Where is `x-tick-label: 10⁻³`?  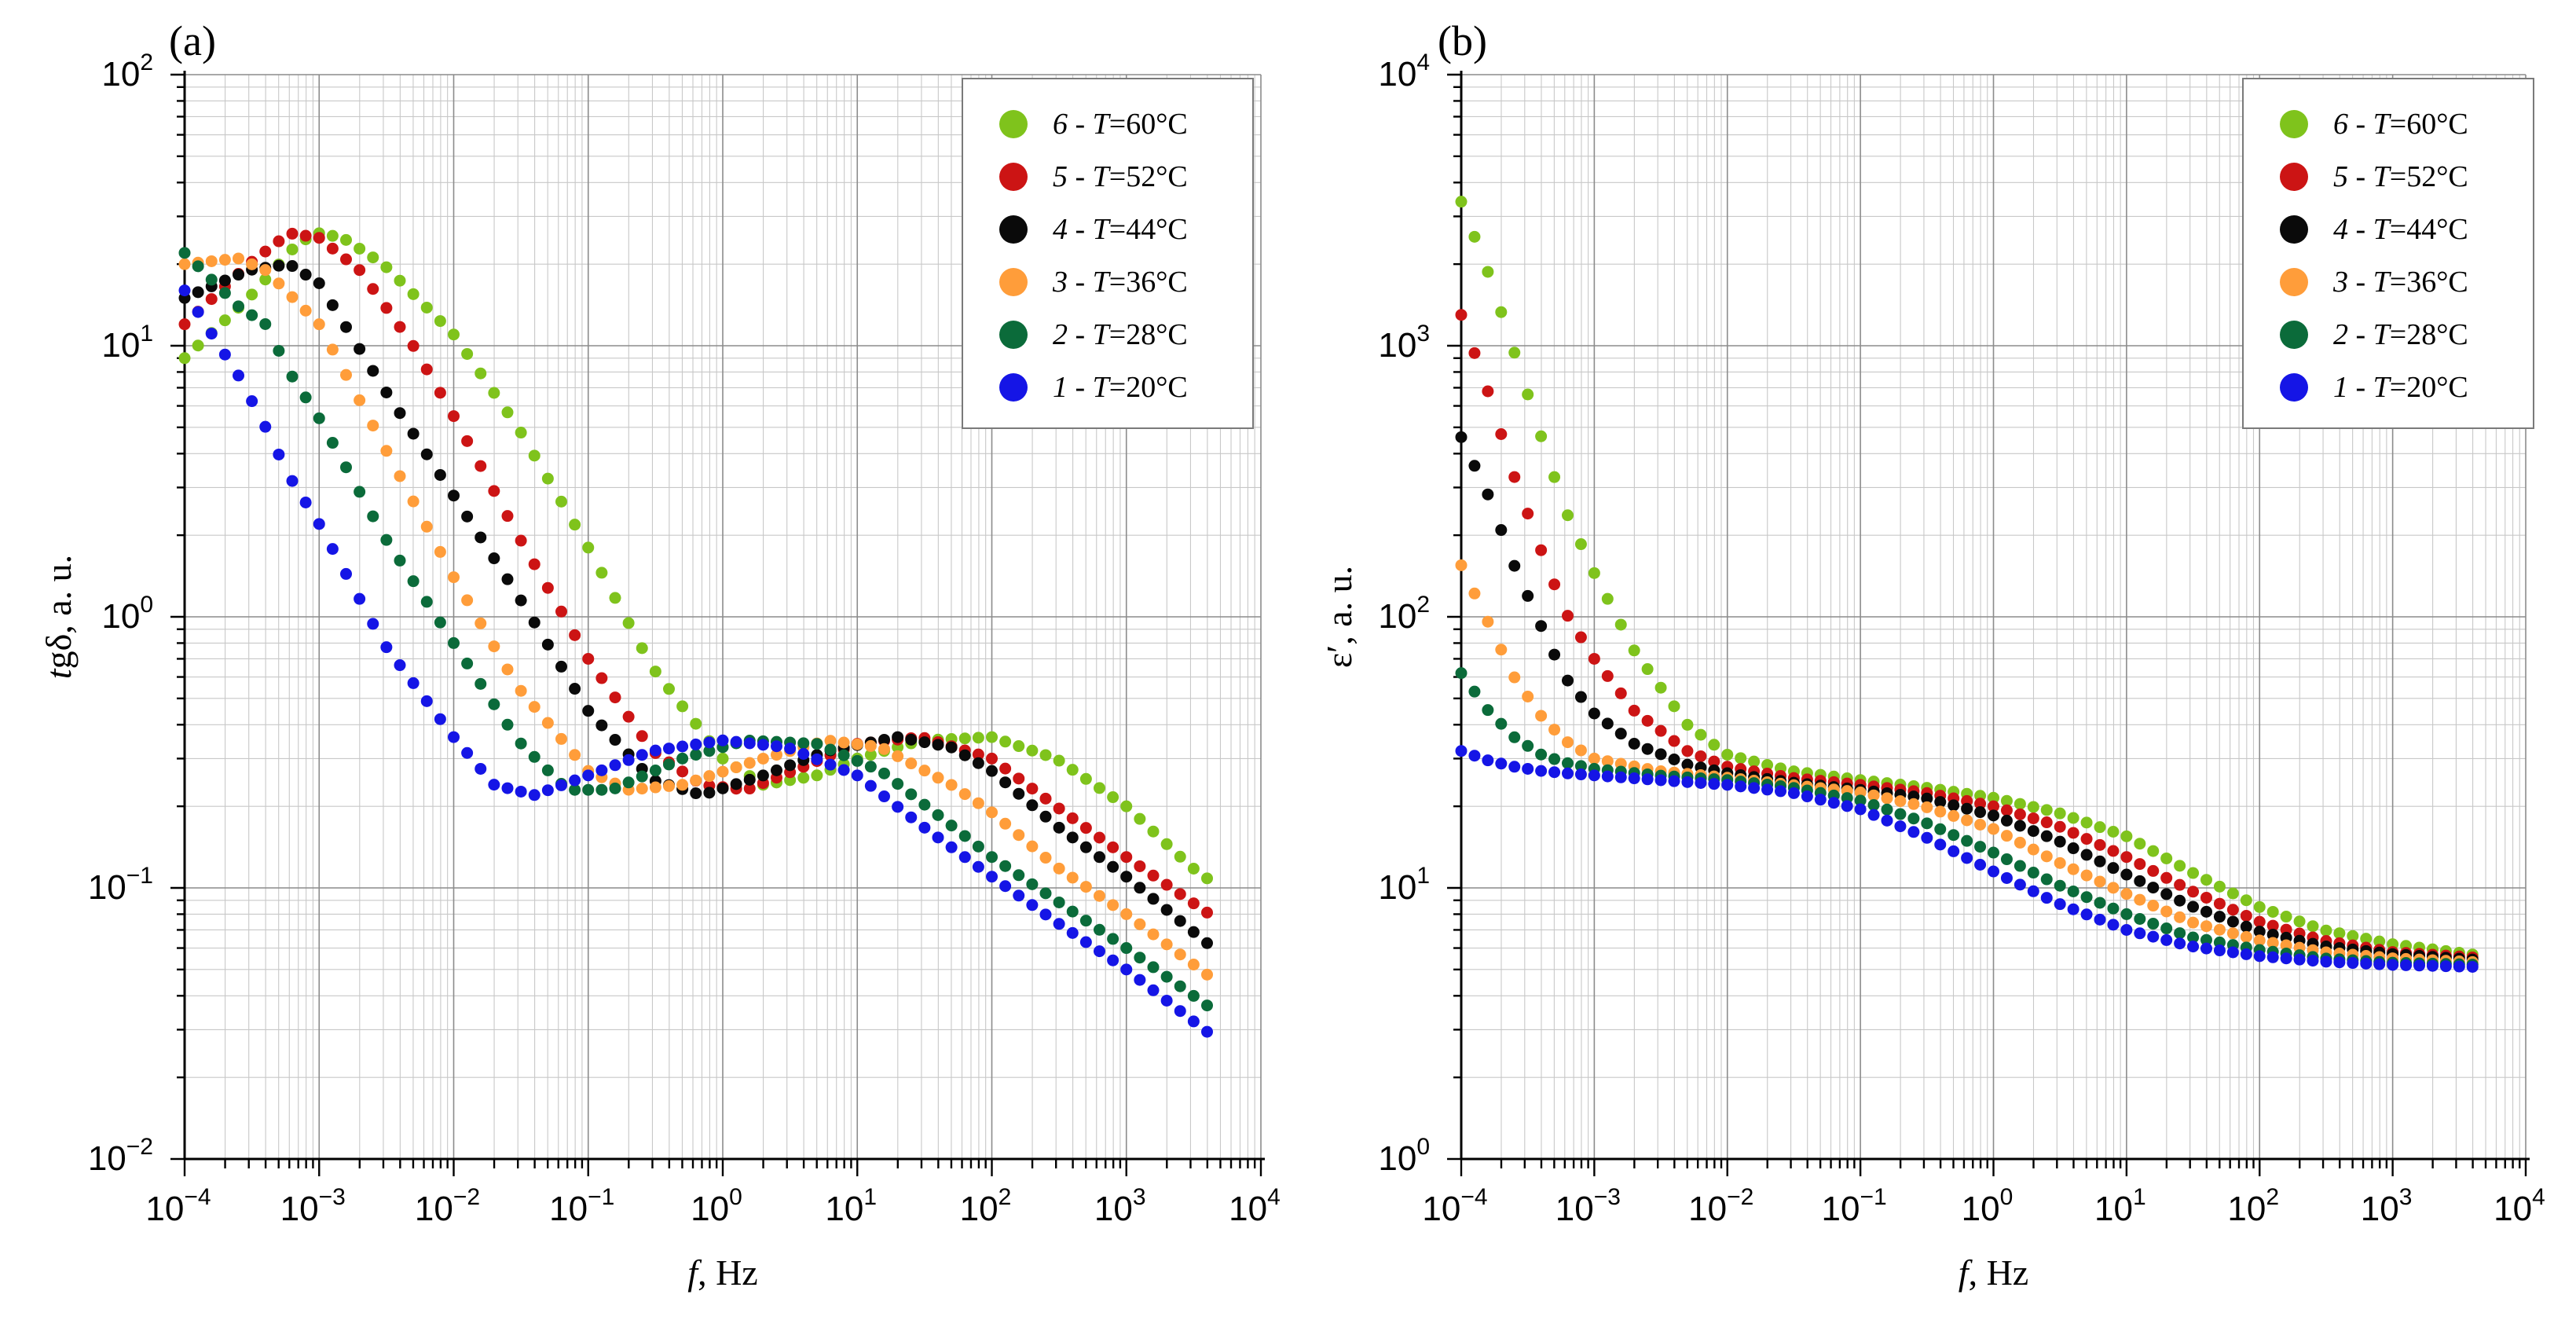 x-tick-label: 10⁻³ is located at coordinates (1588, 1206).